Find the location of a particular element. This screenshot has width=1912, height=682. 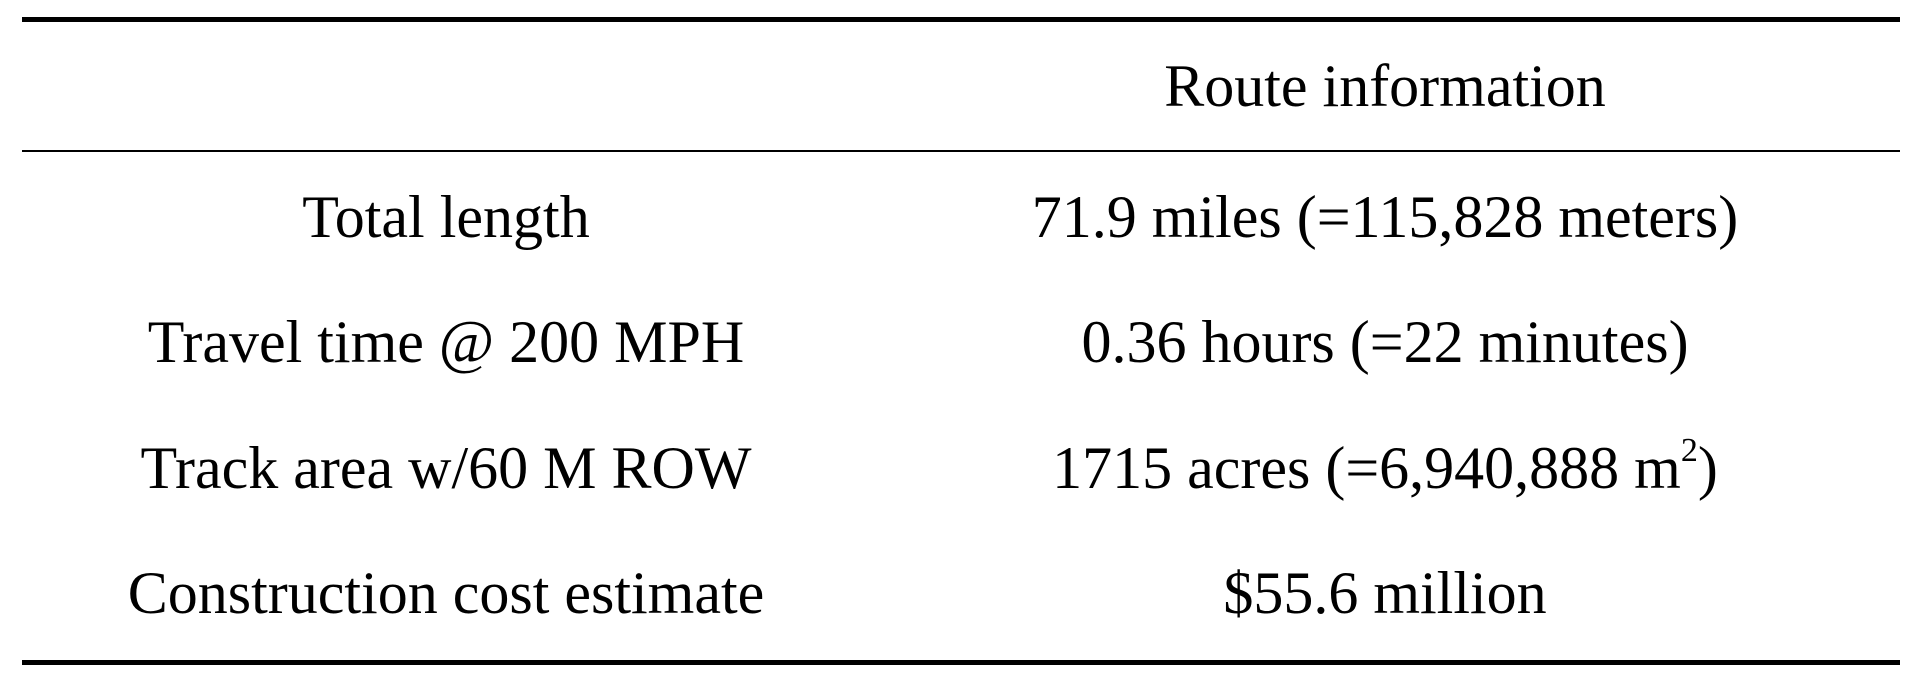

table-bottom-rule is located at coordinates (961, 662).